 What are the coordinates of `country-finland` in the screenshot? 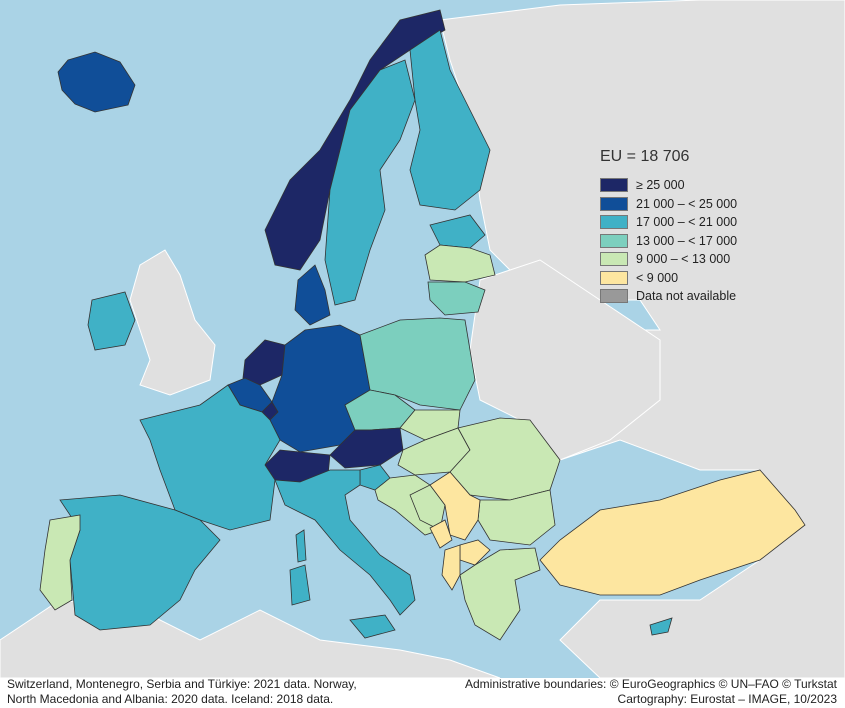 It's located at (450, 120).